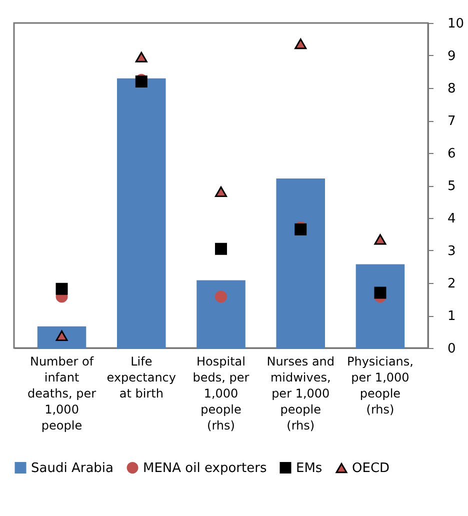 The height and width of the screenshot is (516, 468). Describe the element at coordinates (452, 154) in the screenshot. I see `y-tick-label: 6` at that location.